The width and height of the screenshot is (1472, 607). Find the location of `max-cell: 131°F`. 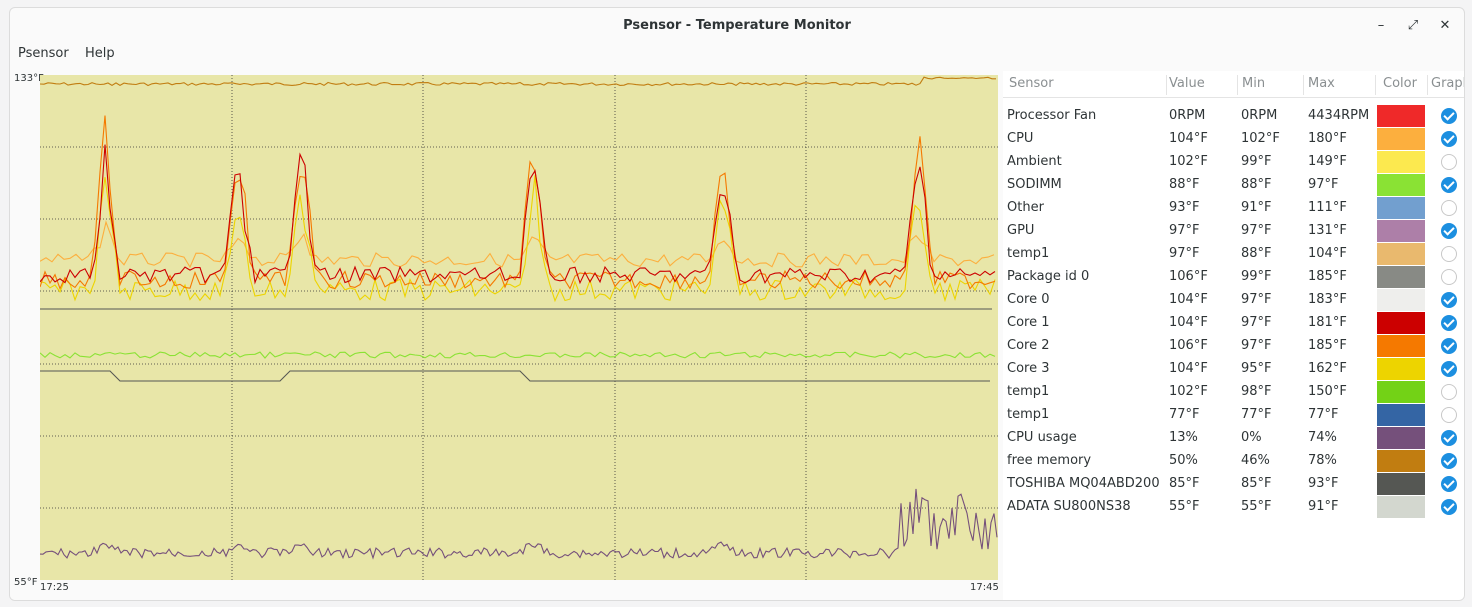

max-cell: 131°F is located at coordinates (1327, 230).